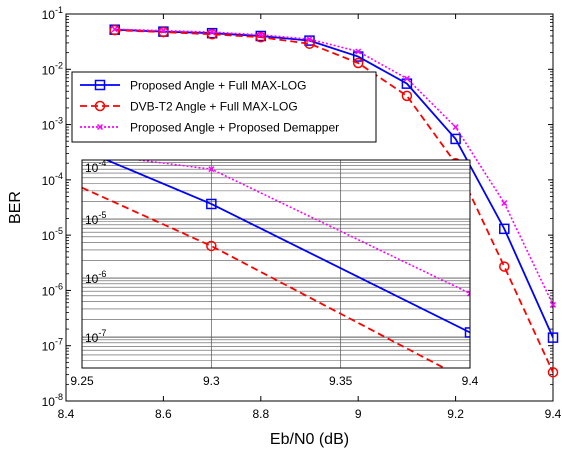 The image size is (562, 454). I want to click on inset-x-tick-label: 9.25, so click(82, 381).